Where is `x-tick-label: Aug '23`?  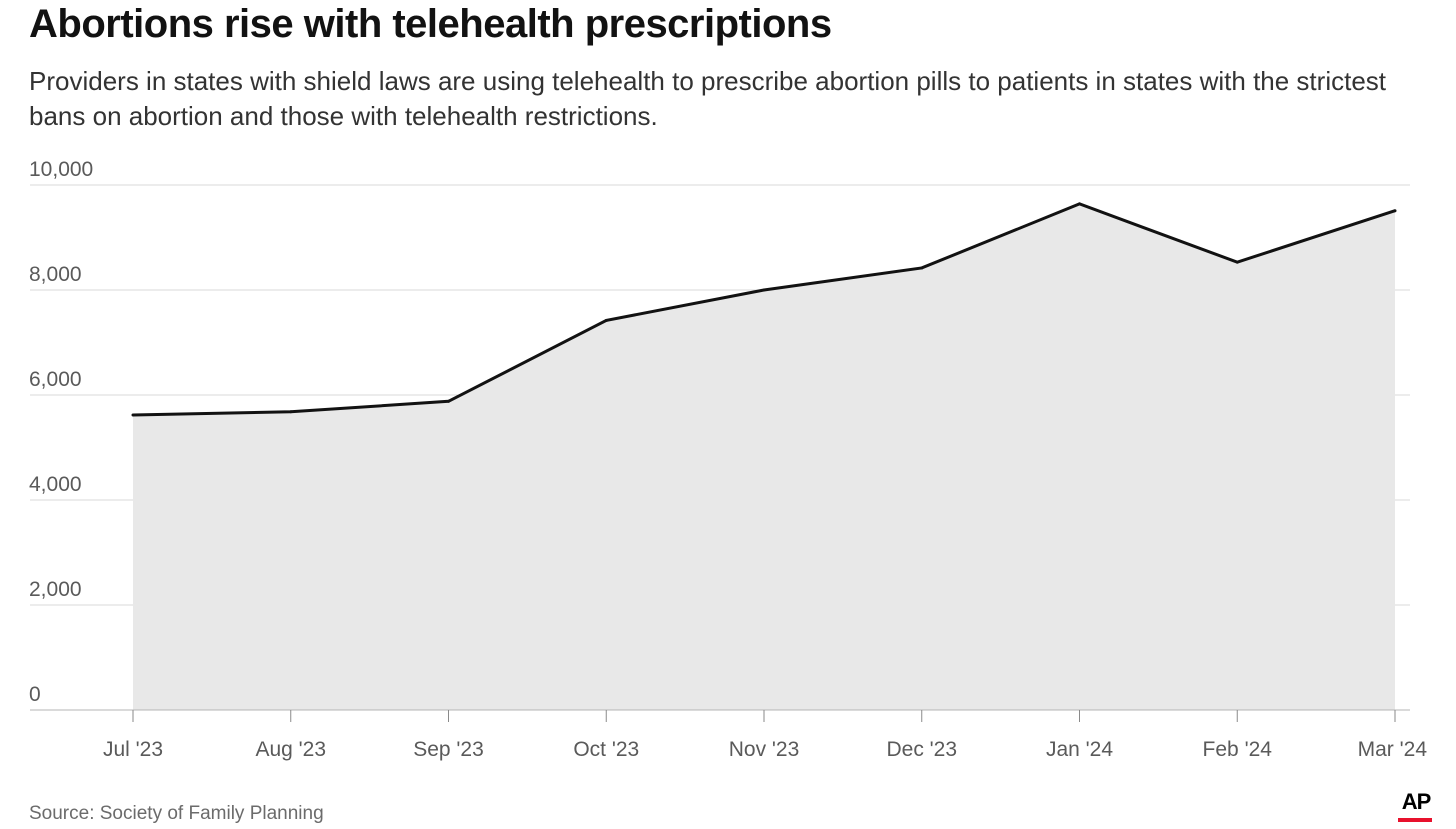 x-tick-label: Aug '23 is located at coordinates (290, 749).